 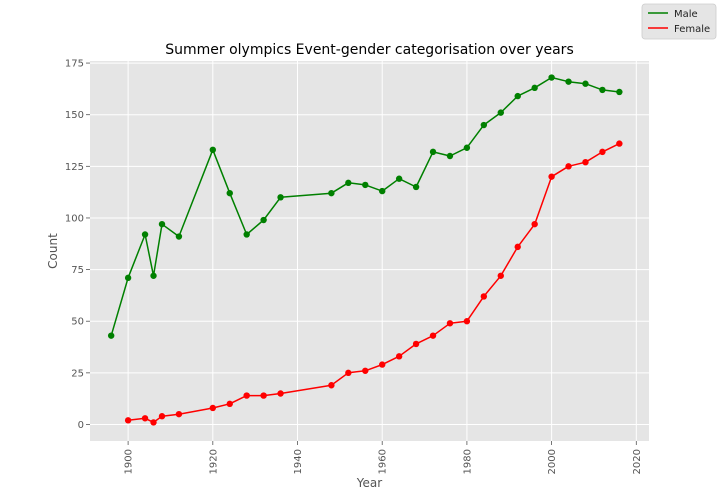 What do you see at coordinates (74, 167) in the screenshot?
I see `y-tick-label: 125` at bounding box center [74, 167].